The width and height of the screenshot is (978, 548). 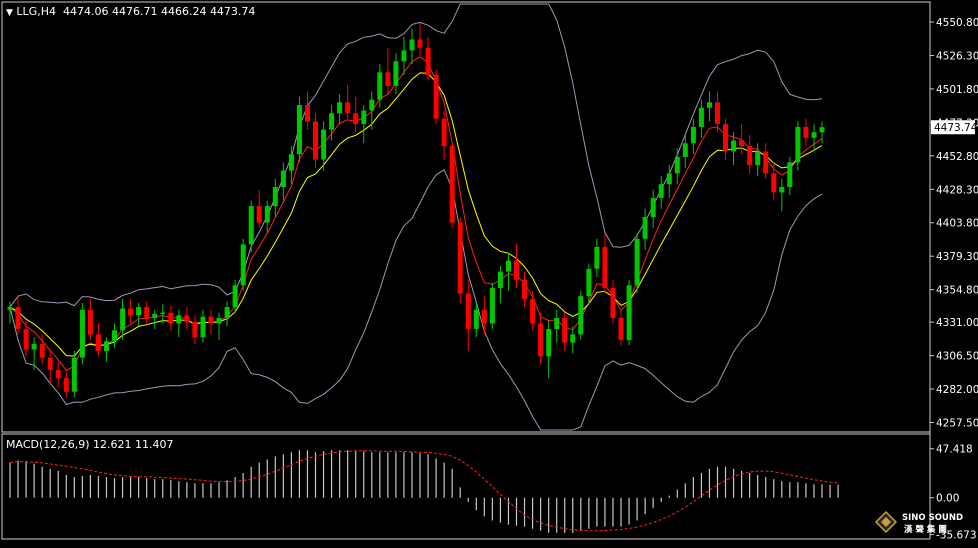 I want to click on current-price-marker: 4473.74, so click(x=954, y=127).